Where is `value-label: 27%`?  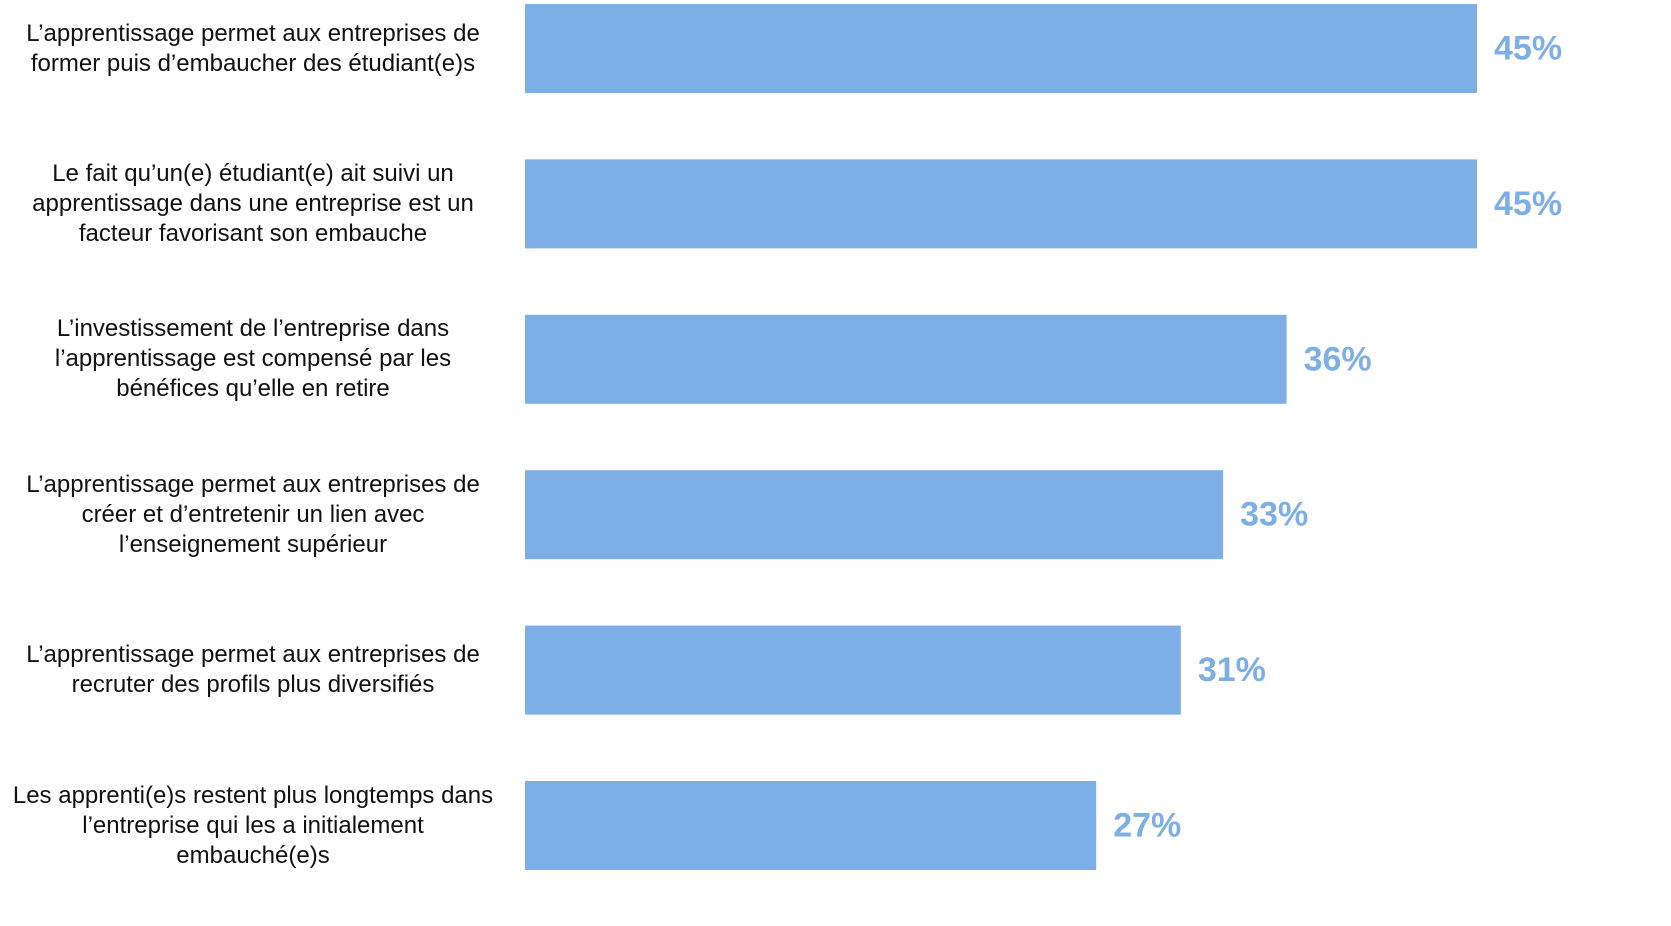
value-label: 27% is located at coordinates (1147, 825).